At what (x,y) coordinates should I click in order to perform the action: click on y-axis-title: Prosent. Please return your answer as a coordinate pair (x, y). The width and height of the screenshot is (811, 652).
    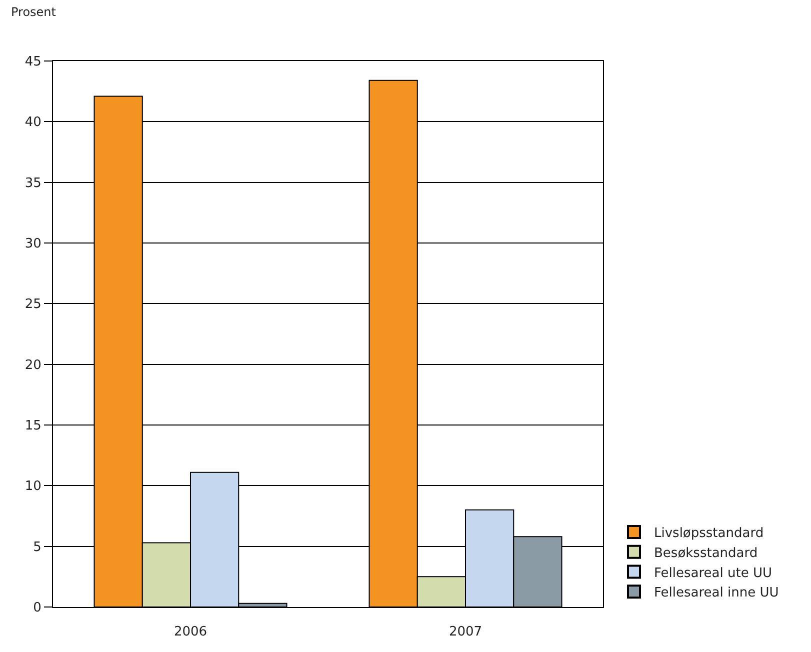
    Looking at the image, I should click on (33, 12).